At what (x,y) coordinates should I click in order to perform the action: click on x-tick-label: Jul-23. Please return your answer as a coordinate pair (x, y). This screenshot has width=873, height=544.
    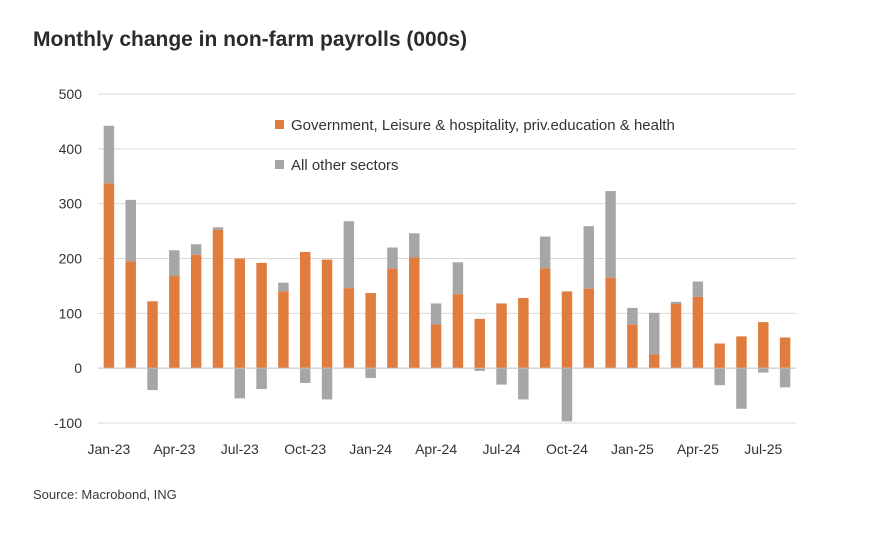
    Looking at the image, I should click on (240, 449).